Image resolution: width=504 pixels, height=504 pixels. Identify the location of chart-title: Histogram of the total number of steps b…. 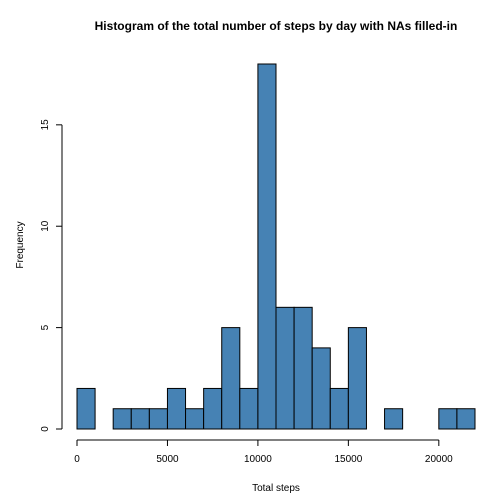
(276, 26).